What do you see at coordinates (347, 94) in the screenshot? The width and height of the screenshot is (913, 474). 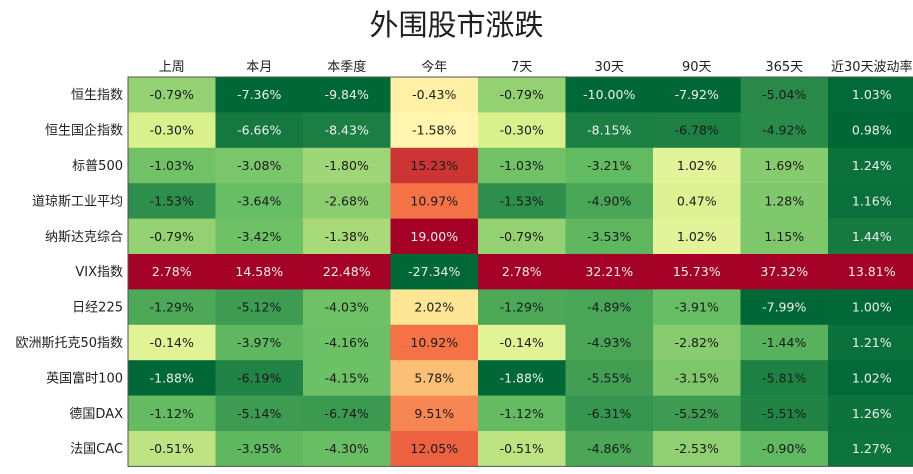 I see `cell-value-label: -9.84%` at bounding box center [347, 94].